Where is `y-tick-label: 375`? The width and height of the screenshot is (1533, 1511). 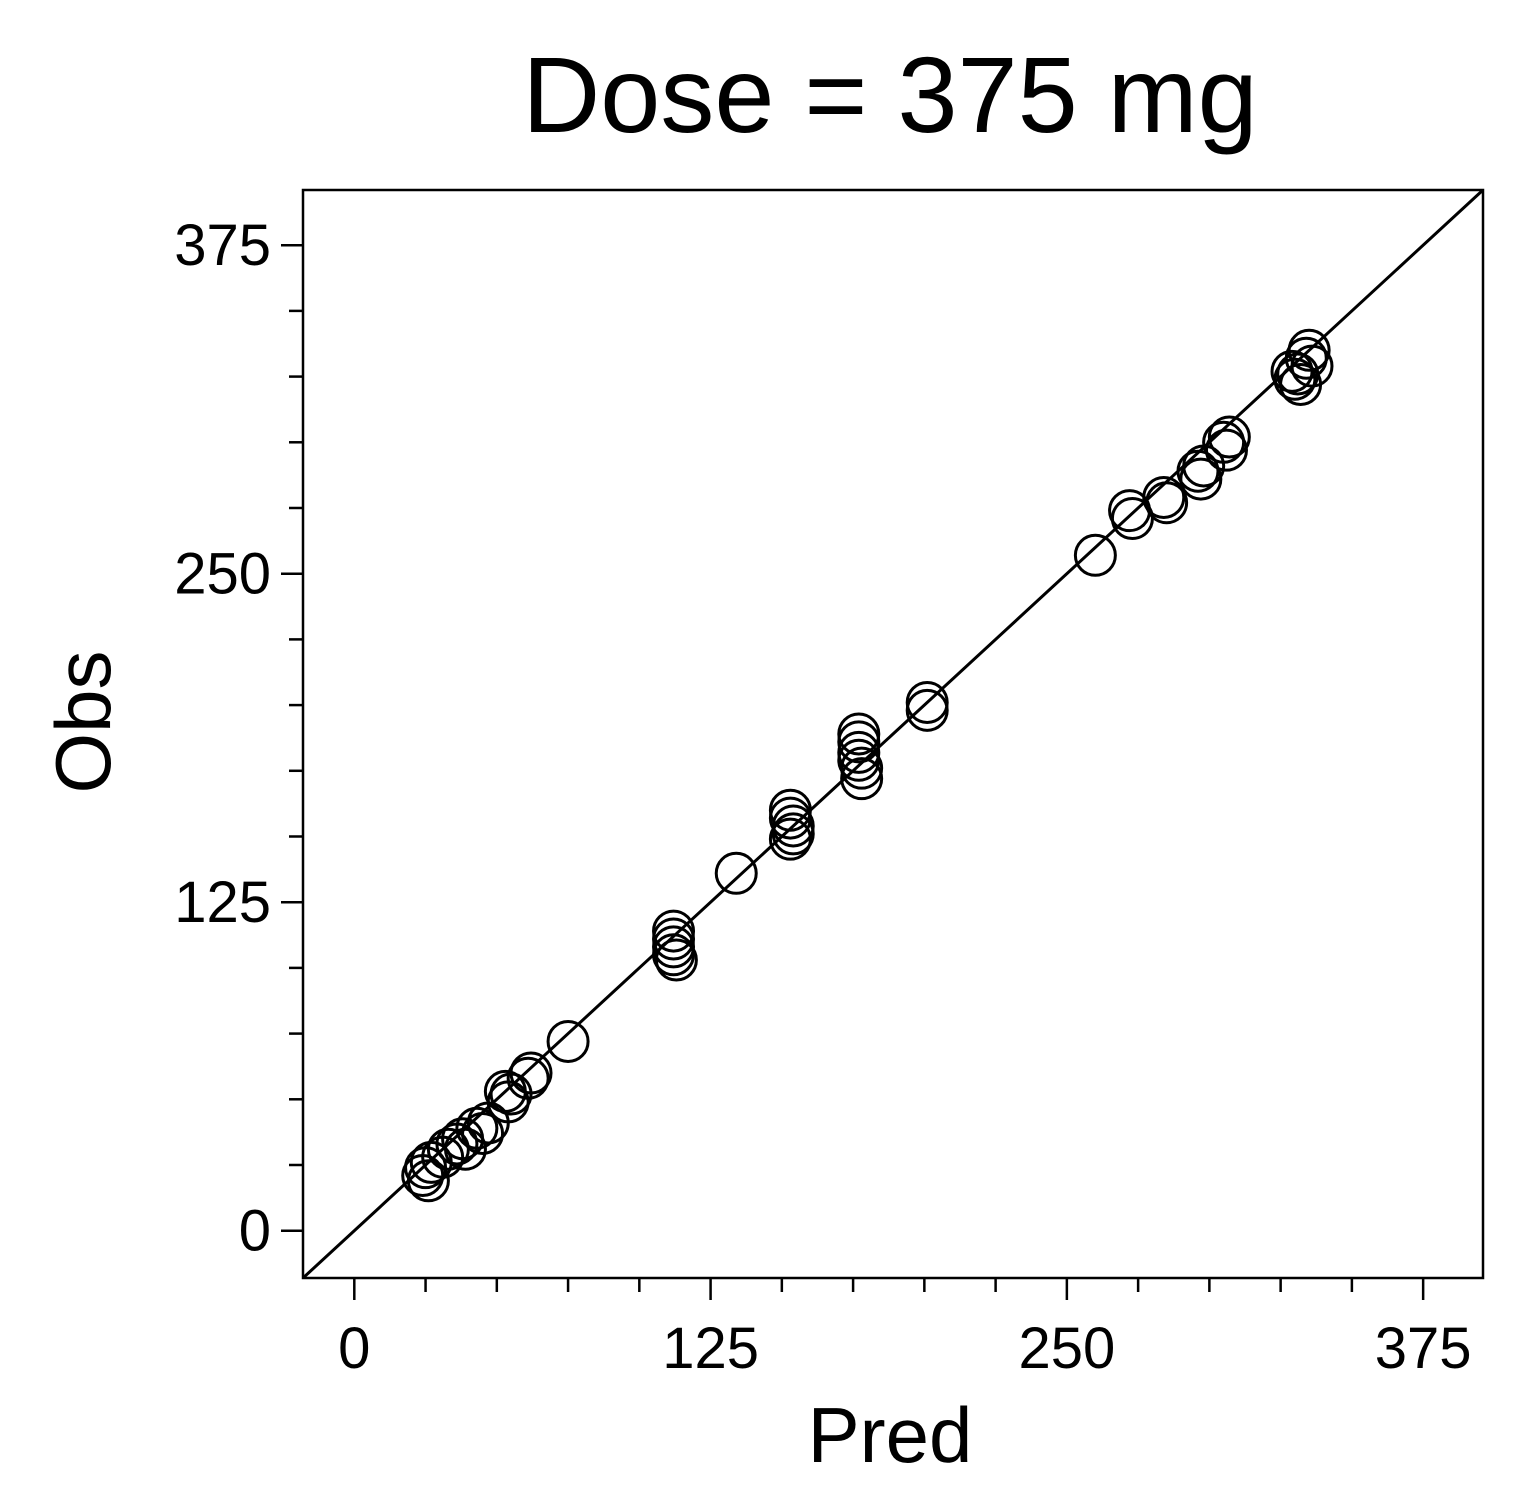
y-tick-label: 375 is located at coordinates (222, 245).